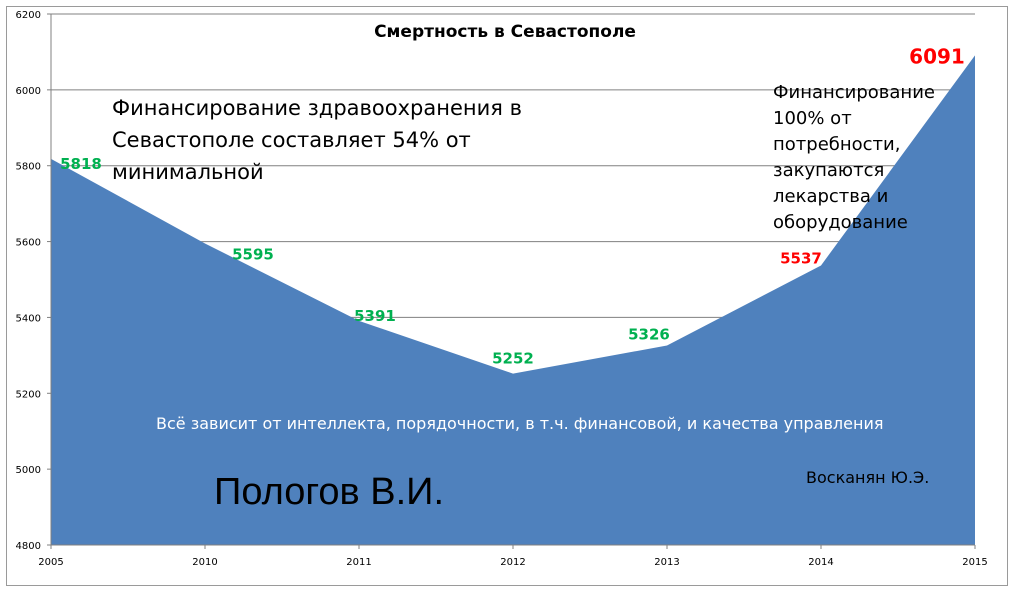 Image resolution: width=1015 pixels, height=591 pixels. What do you see at coordinates (28, 167) in the screenshot?
I see `y-tick-label: 5800` at bounding box center [28, 167].